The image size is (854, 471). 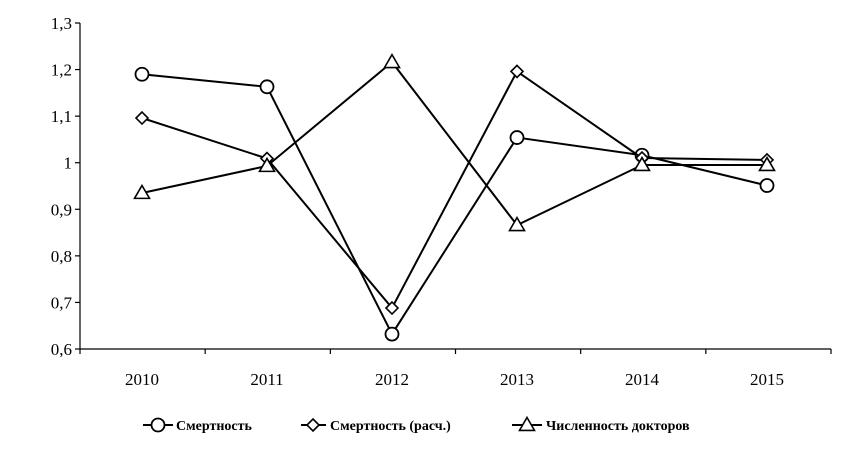 What do you see at coordinates (61, 70) in the screenshot?
I see `y-tick-label: 1,2` at bounding box center [61, 70].